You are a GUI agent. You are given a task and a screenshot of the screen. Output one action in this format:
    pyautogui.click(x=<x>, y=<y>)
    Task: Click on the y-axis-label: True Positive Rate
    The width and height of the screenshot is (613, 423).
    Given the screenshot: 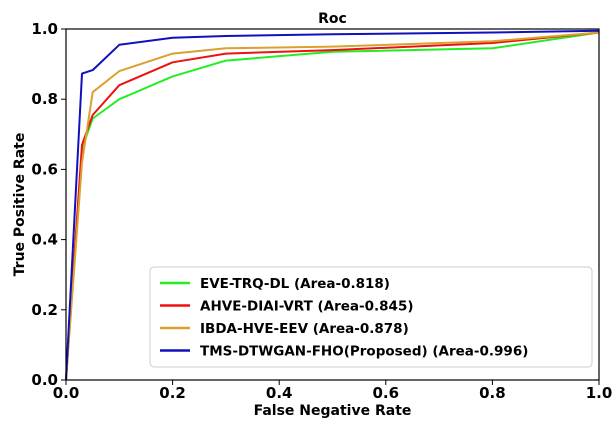 What is the action you would take?
    pyautogui.click(x=20, y=205)
    